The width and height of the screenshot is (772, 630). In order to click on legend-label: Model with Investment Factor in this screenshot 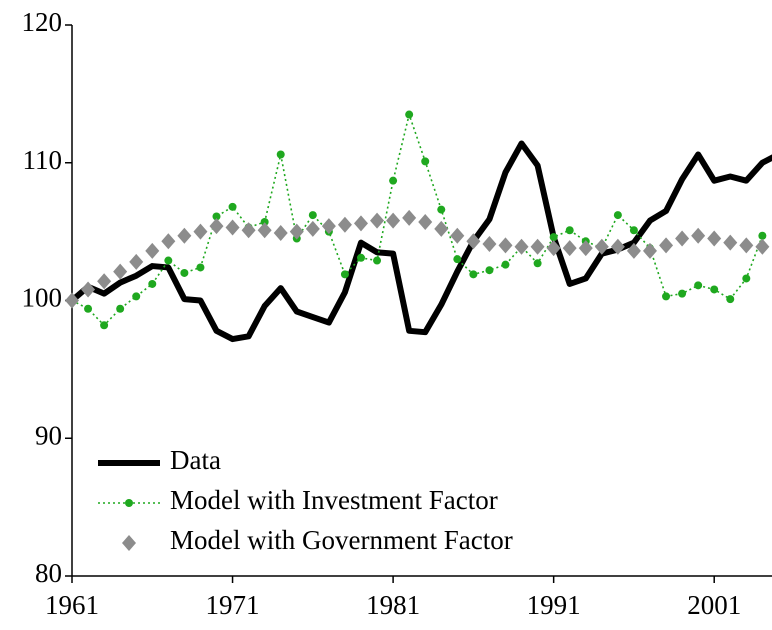, I will do `click(334, 500)`.